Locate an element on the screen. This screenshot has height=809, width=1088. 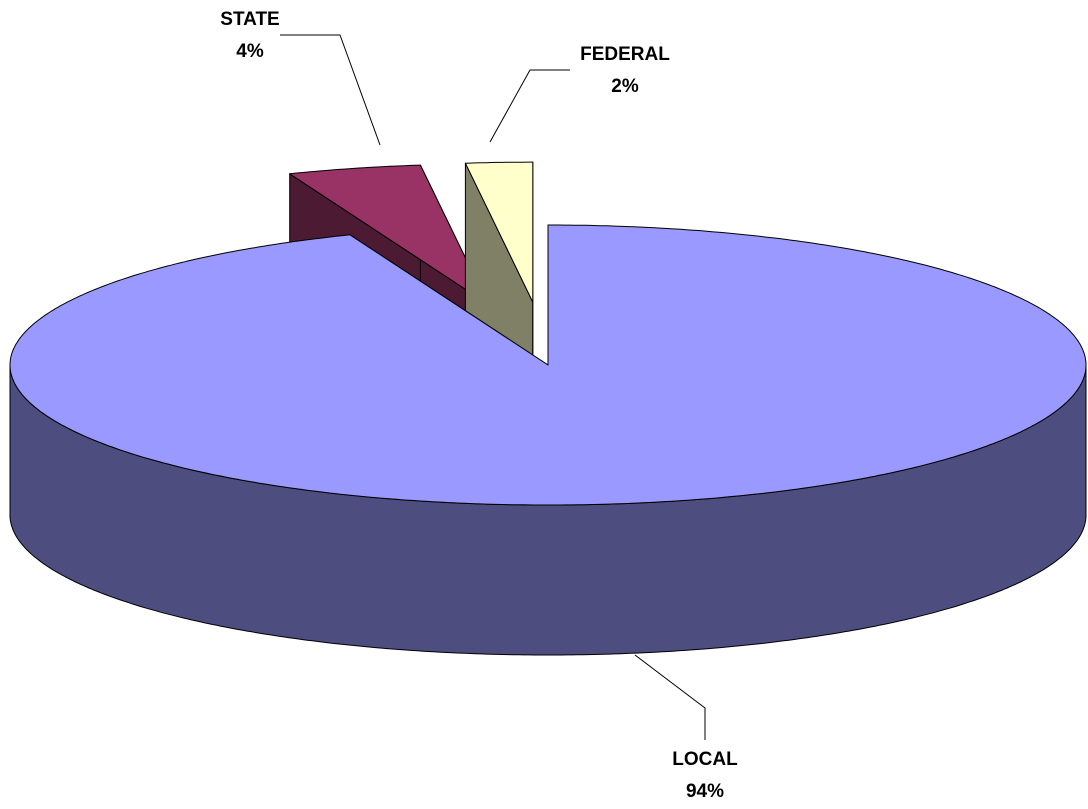
slice-value-label: 4% is located at coordinates (250, 51).